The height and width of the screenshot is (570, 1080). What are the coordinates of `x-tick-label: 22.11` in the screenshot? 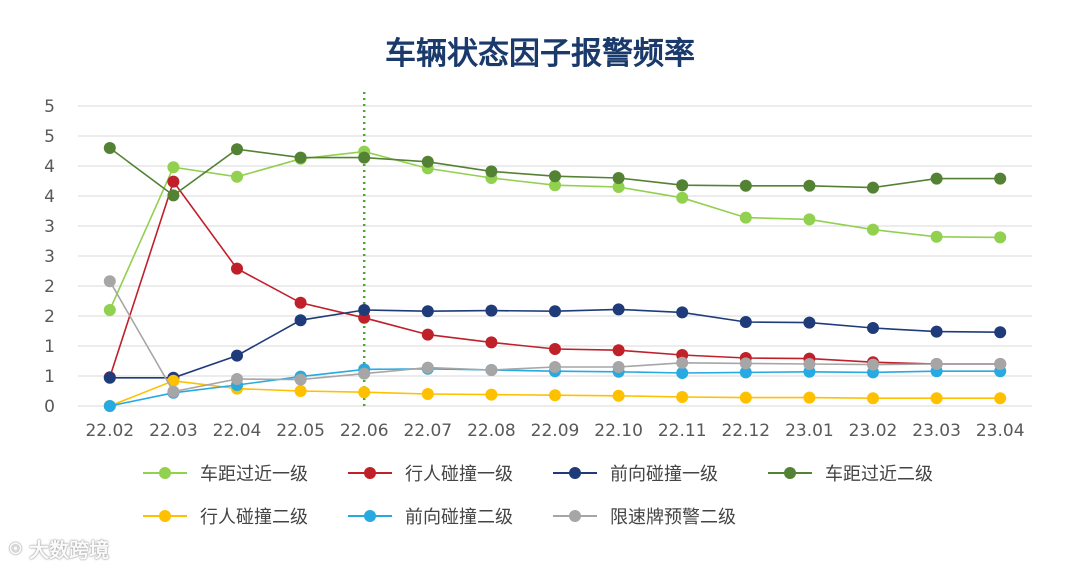 It's located at (682, 431).